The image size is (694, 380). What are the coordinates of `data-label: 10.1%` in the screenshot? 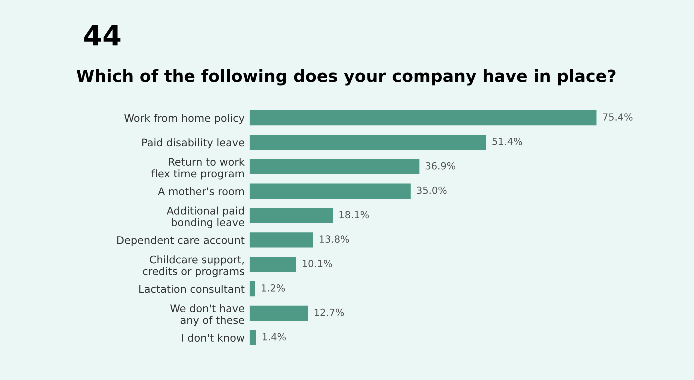 It's located at (317, 264).